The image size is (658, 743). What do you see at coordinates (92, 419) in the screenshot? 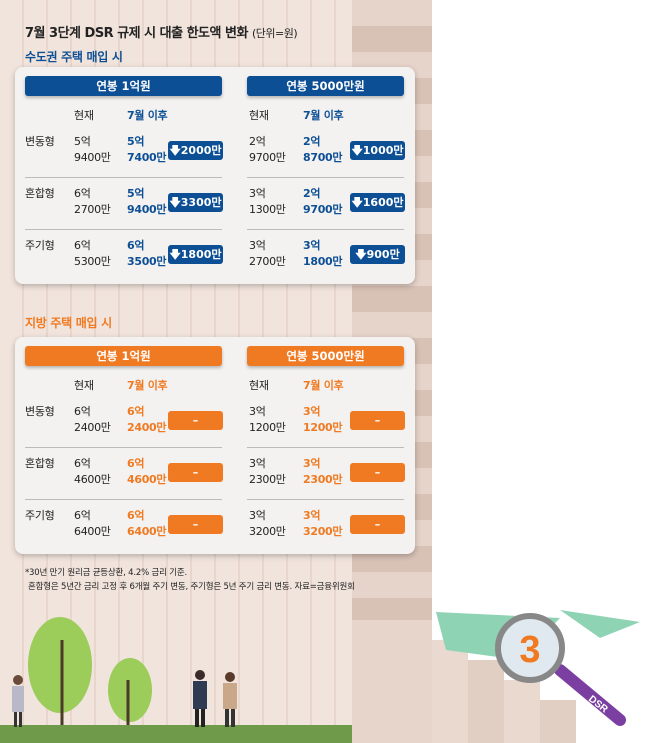
I see `current-limit: 6억 2400만` at bounding box center [92, 419].